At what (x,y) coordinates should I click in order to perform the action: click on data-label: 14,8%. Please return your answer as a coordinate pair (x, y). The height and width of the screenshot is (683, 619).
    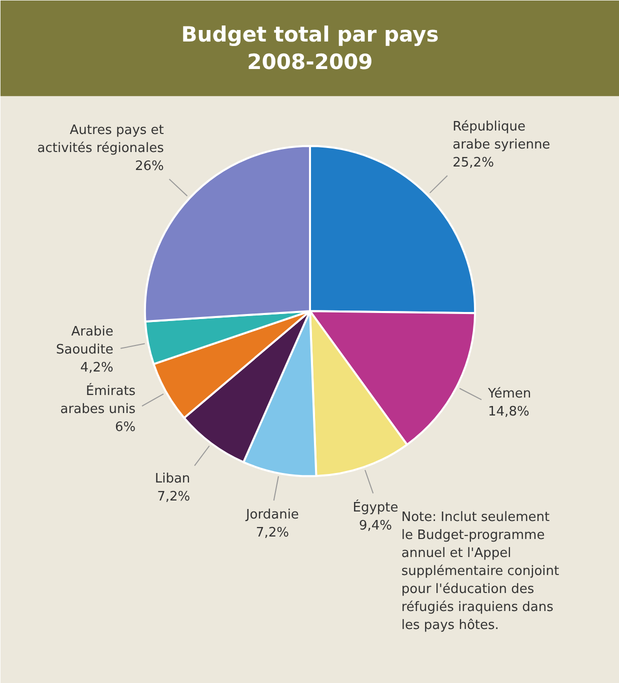
    Looking at the image, I should click on (509, 412).